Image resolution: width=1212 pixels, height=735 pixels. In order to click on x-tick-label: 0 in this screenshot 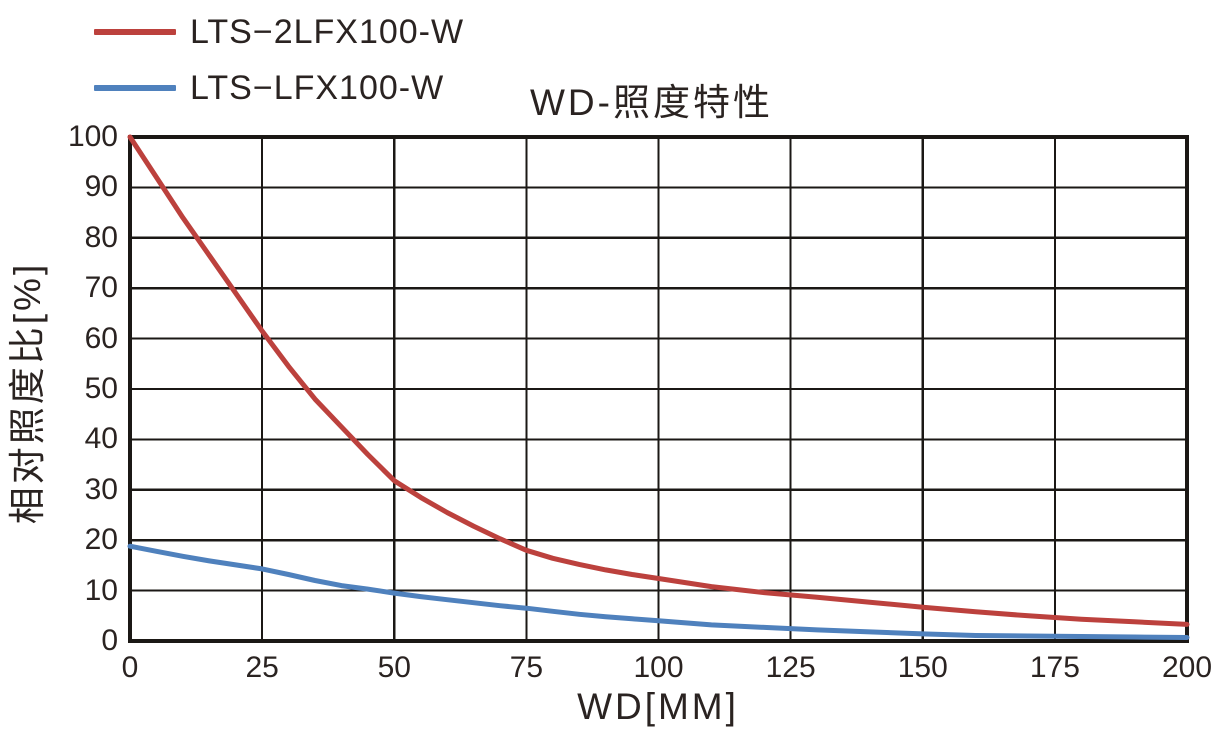, I will do `click(130, 667)`.